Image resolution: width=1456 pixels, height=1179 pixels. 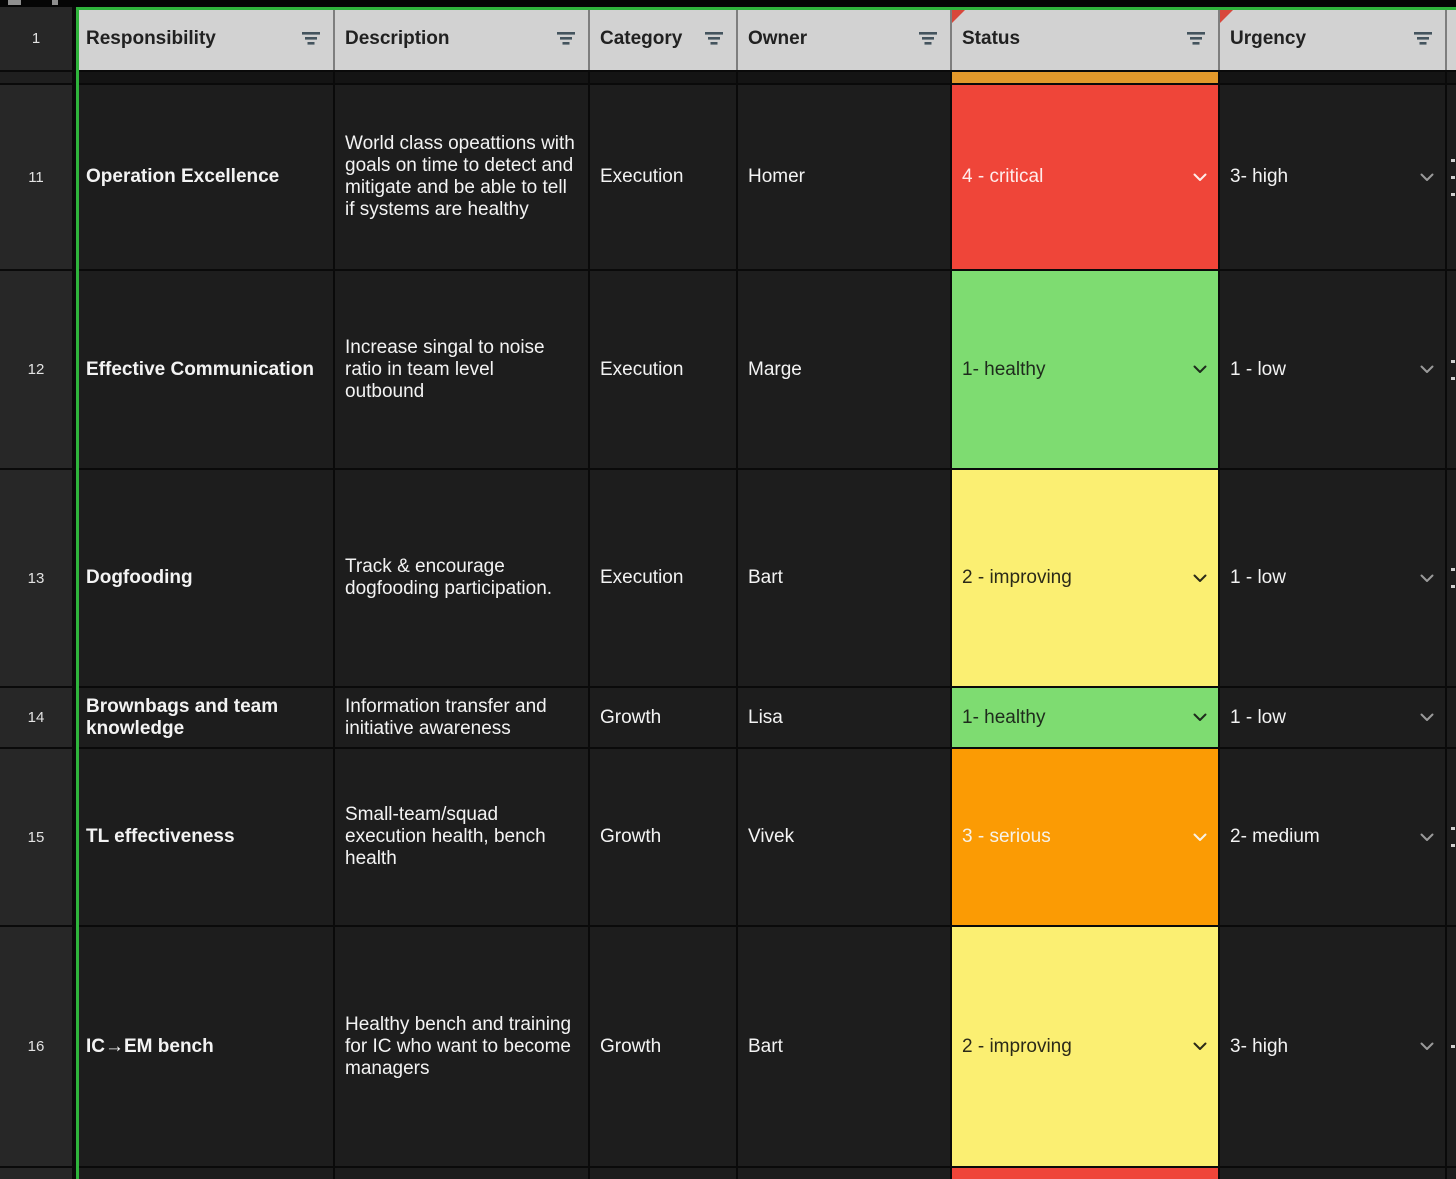 What do you see at coordinates (991, 38) in the screenshot?
I see `column-header-label: Status` at bounding box center [991, 38].